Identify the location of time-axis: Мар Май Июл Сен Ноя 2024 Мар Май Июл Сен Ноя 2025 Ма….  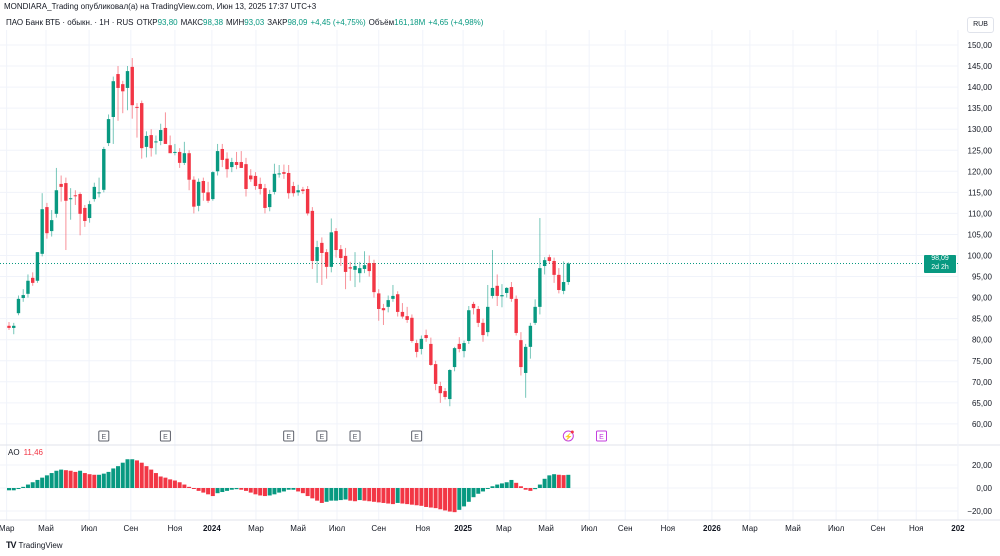
(482, 528).